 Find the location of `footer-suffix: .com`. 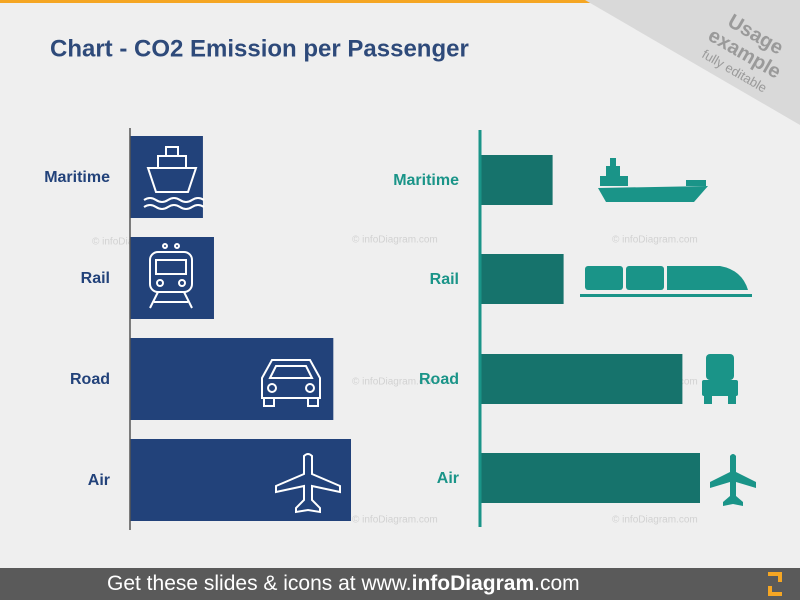

footer-suffix: .com is located at coordinates (557, 583).